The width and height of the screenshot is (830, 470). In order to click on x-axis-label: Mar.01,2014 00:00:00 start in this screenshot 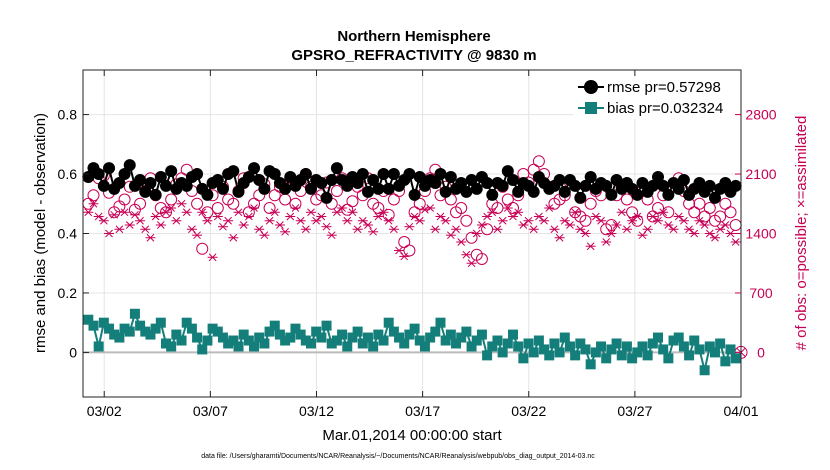, I will do `click(412, 435)`.